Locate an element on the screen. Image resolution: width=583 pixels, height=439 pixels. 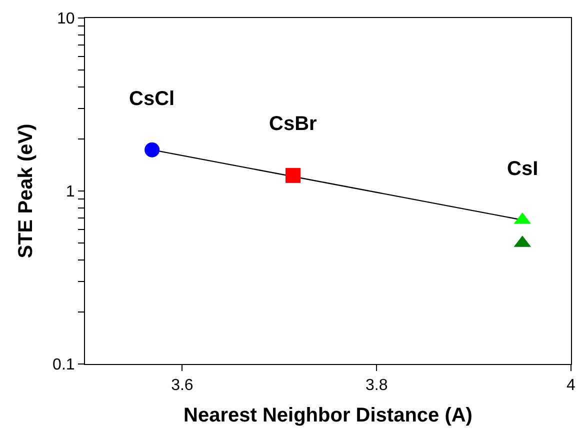
annotation: CsI is located at coordinates (522, 169).